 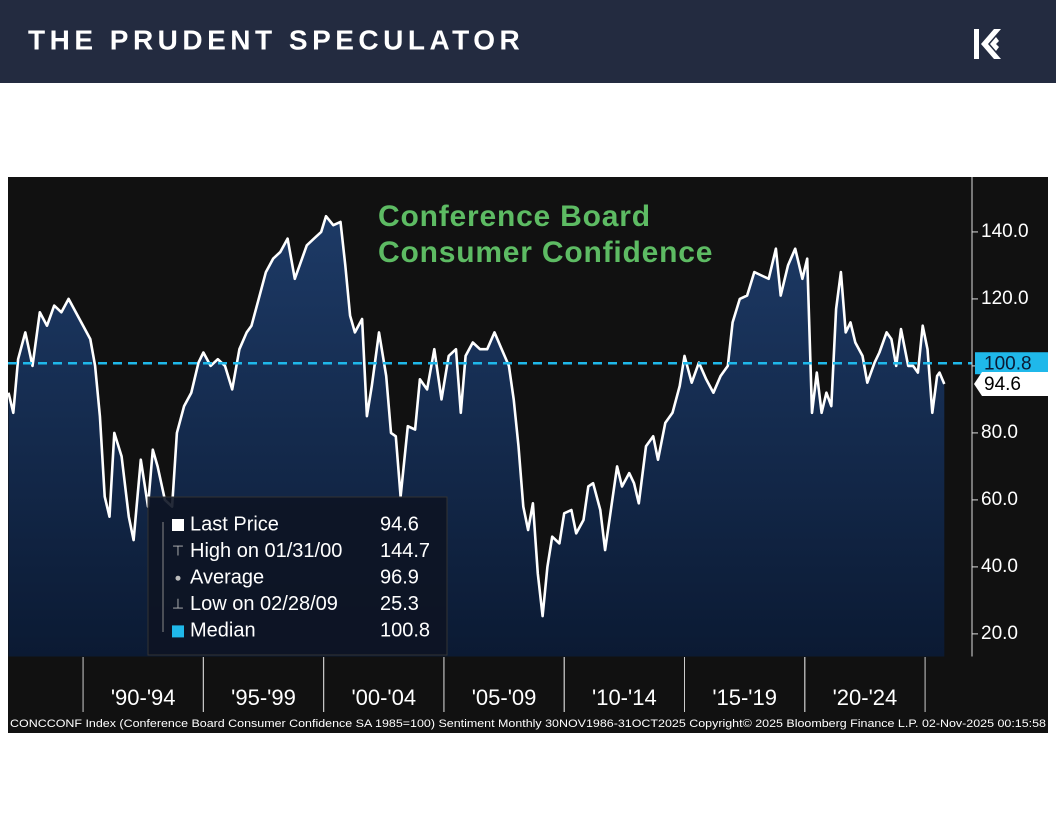 I want to click on x-band-label: '20-'24, so click(x=865, y=697).